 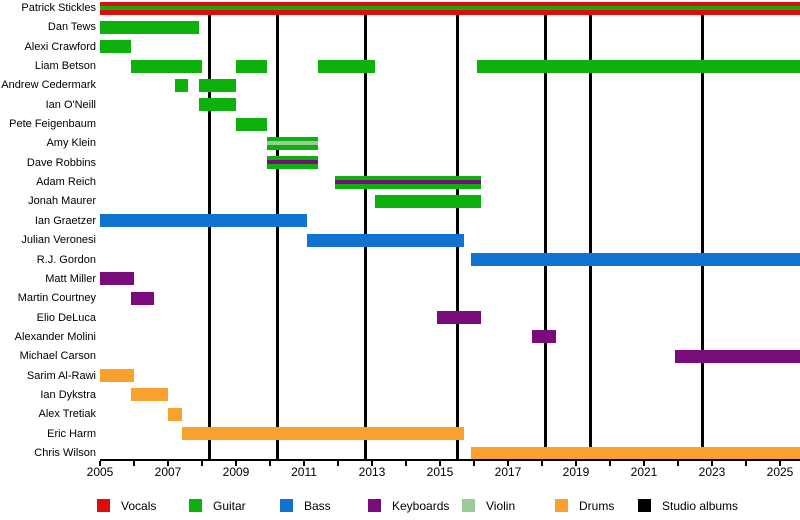 I want to click on member-label: Alexi Crawford, so click(x=60, y=47).